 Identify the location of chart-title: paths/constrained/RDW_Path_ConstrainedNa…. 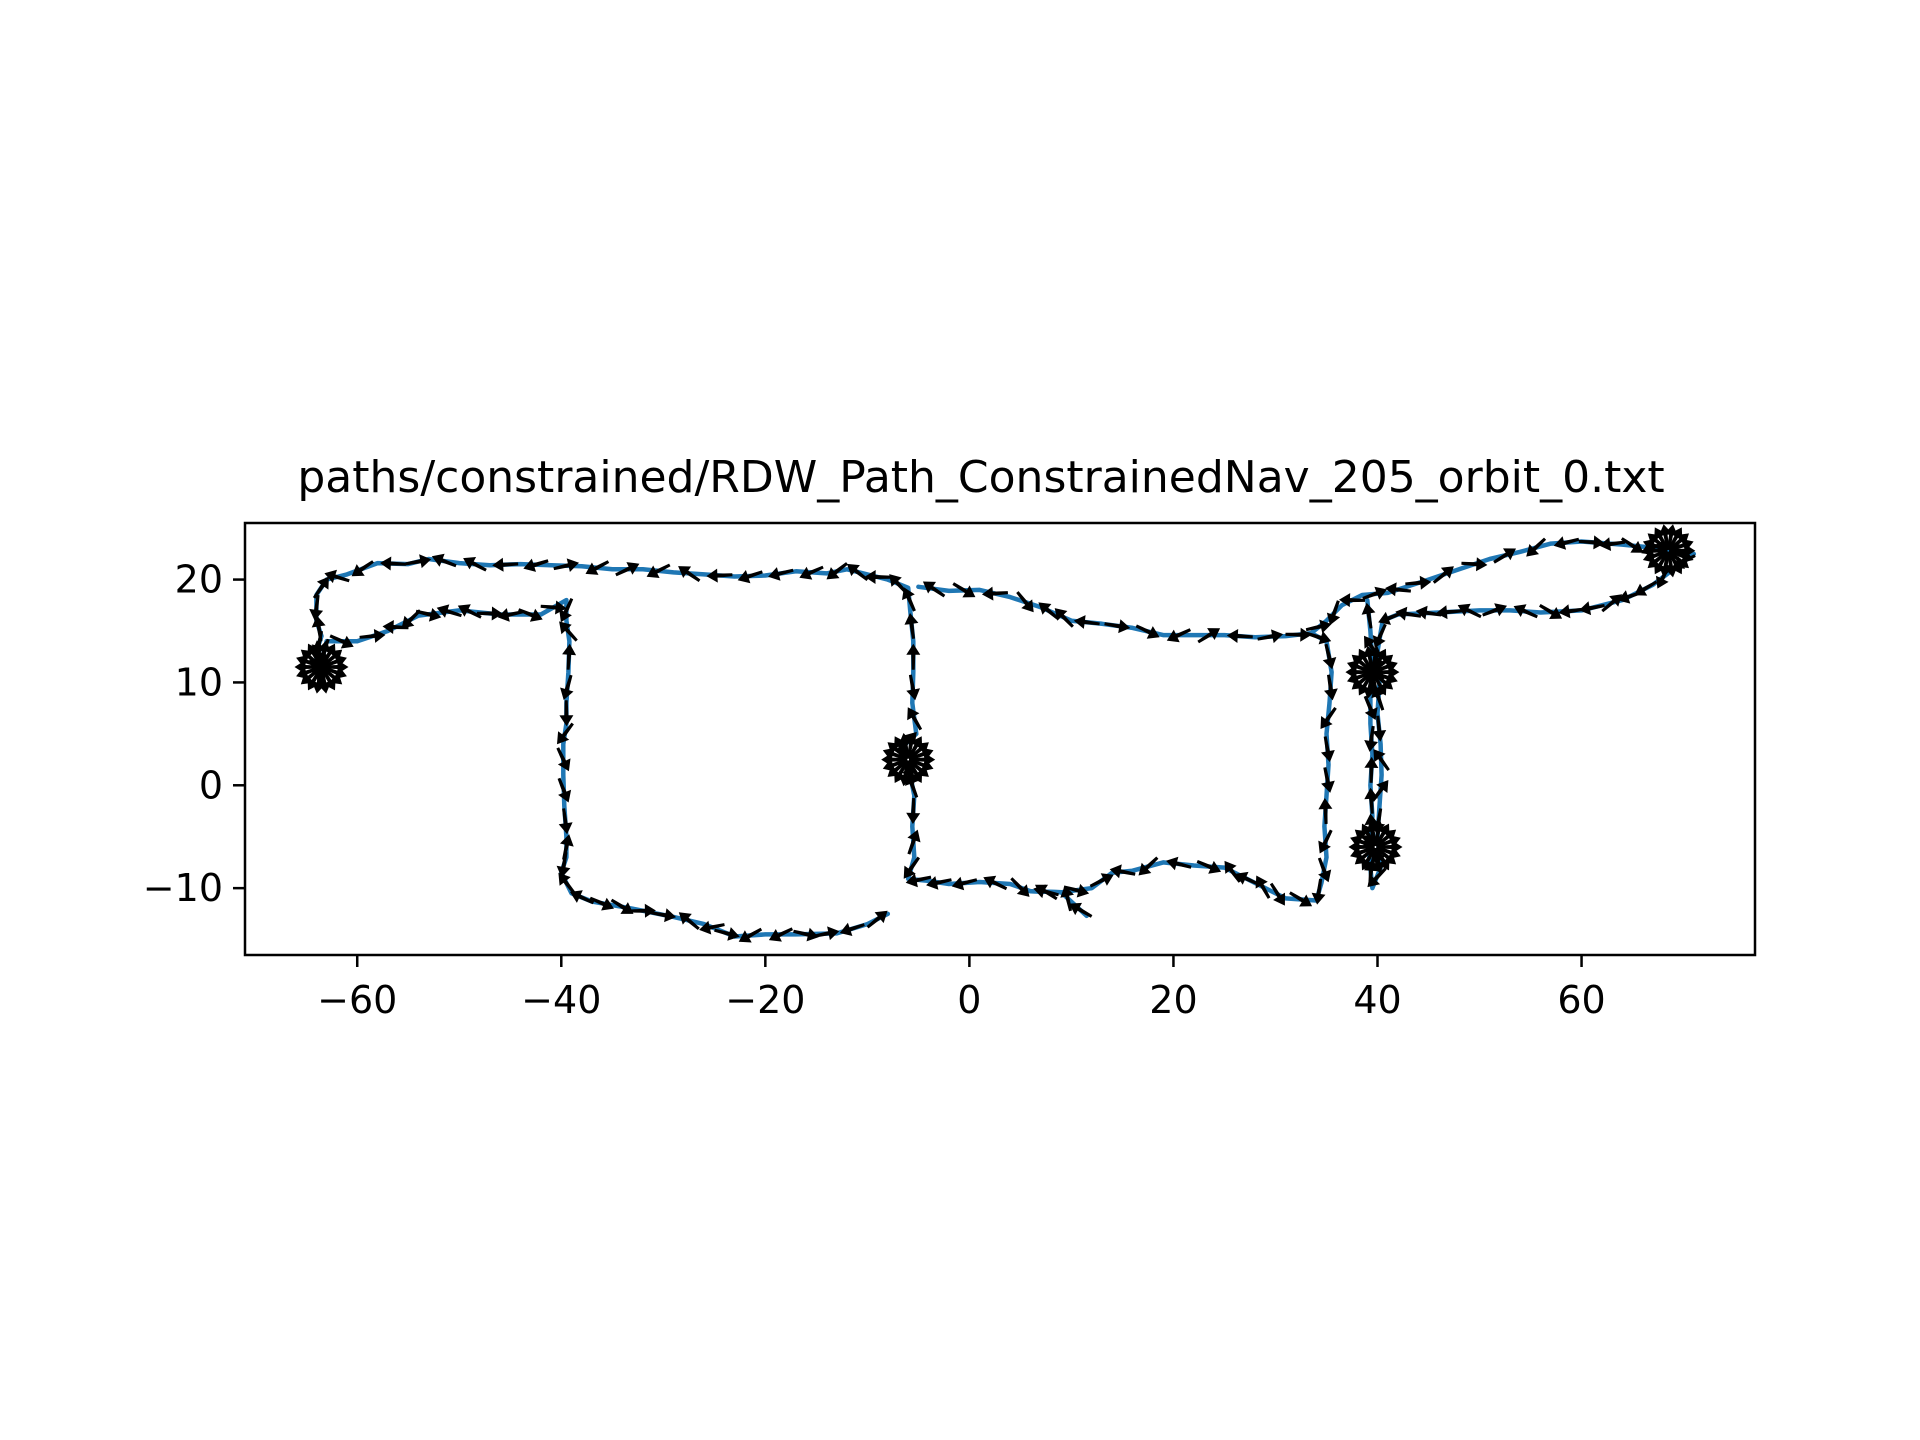
(980, 477).